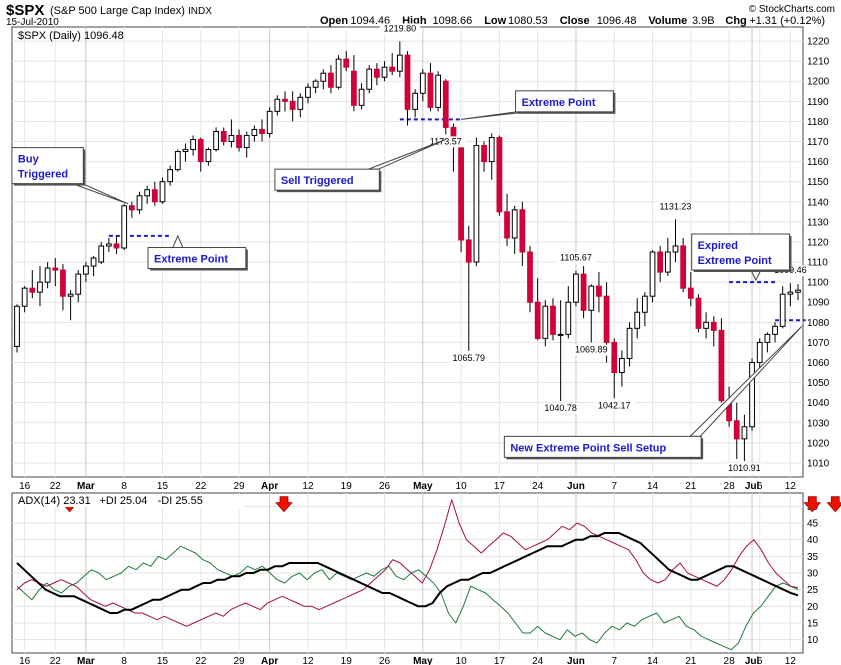  I want to click on quote-label-chg: Chg, so click(735, 21).